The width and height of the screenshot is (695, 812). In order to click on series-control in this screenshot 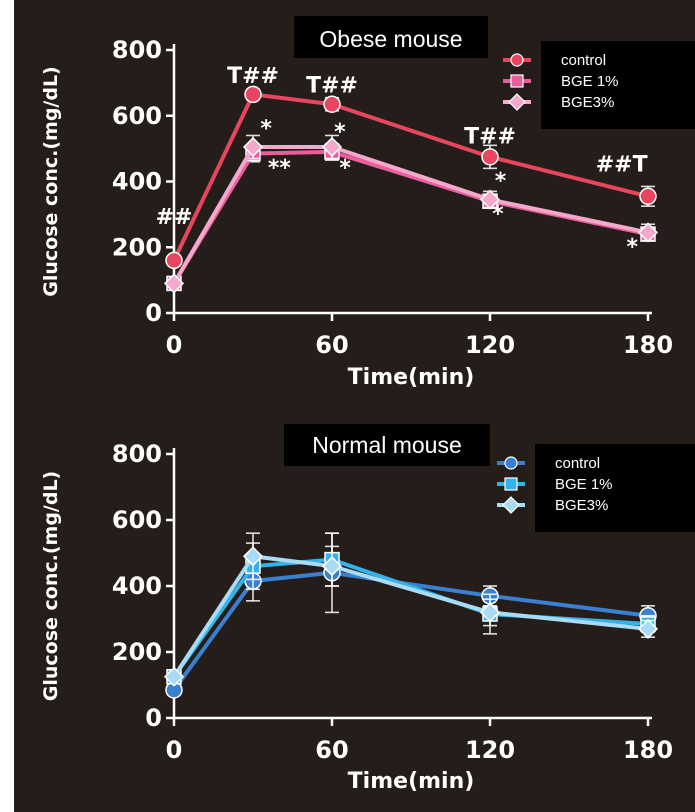, I will do `click(411, 615)`.